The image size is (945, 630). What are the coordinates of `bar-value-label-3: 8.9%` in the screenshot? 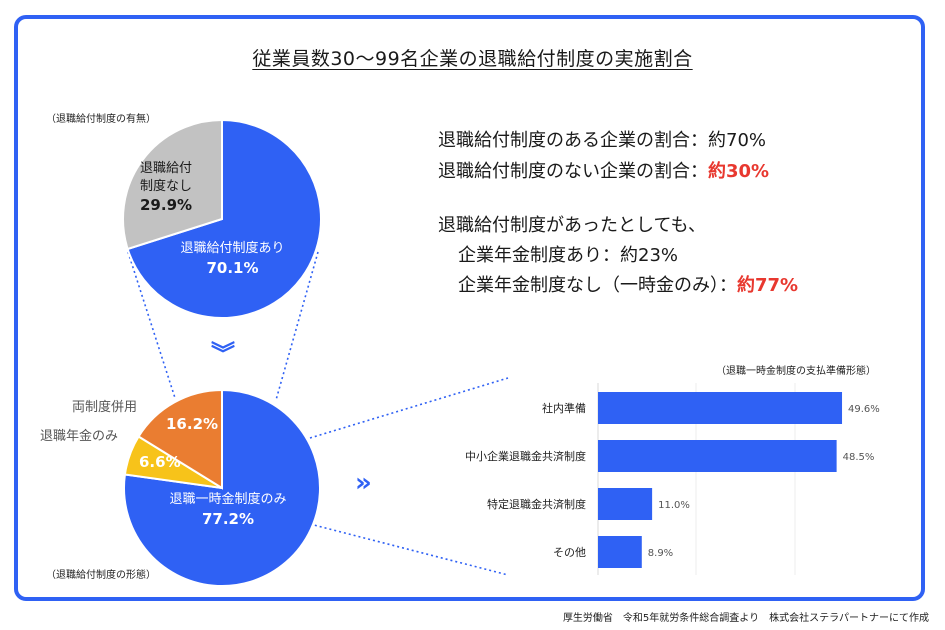 It's located at (660, 553).